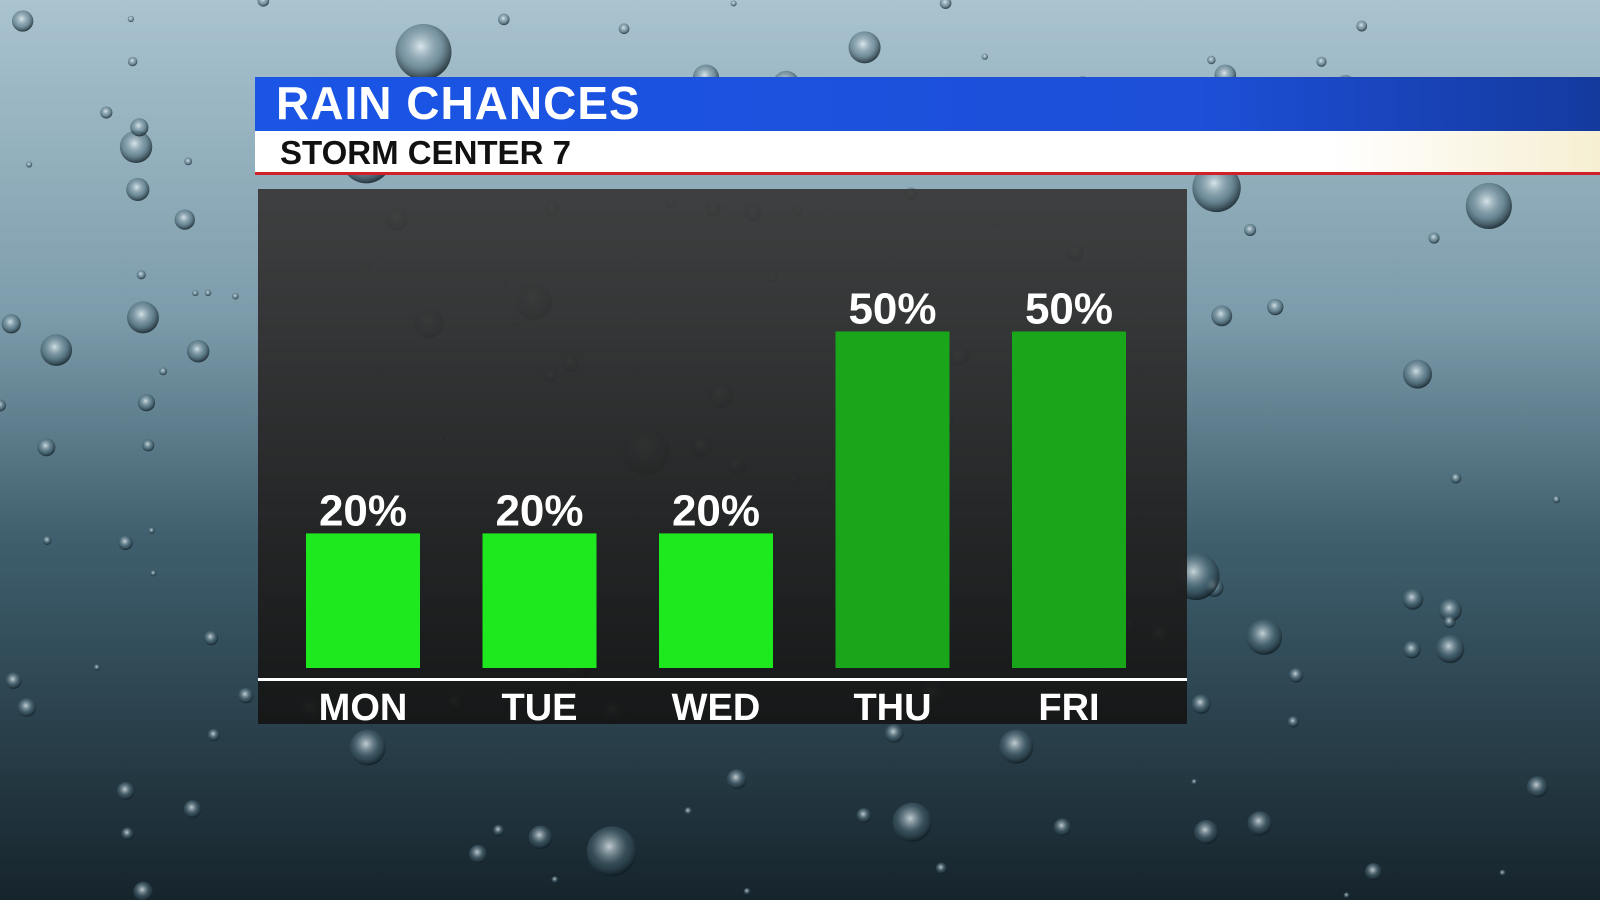 The width and height of the screenshot is (1600, 900). What do you see at coordinates (722, 679) in the screenshot?
I see `baseline` at bounding box center [722, 679].